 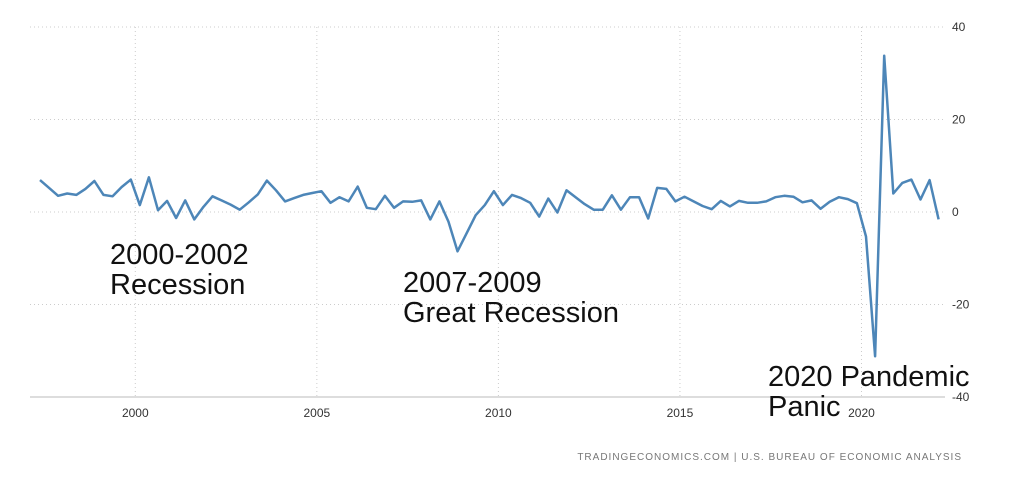 I want to click on x-tick-label: 2010, so click(x=498, y=413).